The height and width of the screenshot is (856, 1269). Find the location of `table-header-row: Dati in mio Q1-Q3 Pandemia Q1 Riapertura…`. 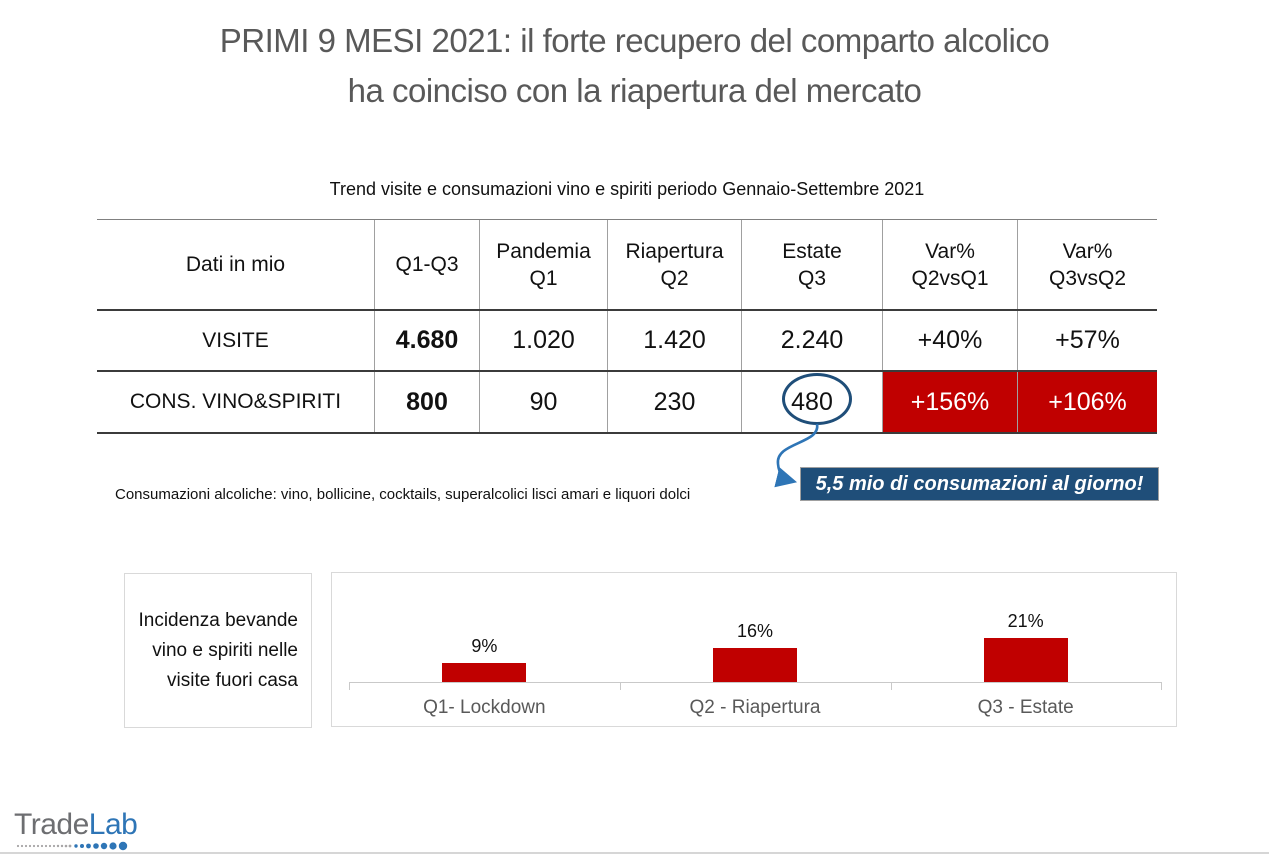

table-header-row: Dati in mio Q1-Q3 Pandemia Q1 Riapertura… is located at coordinates (627, 265).